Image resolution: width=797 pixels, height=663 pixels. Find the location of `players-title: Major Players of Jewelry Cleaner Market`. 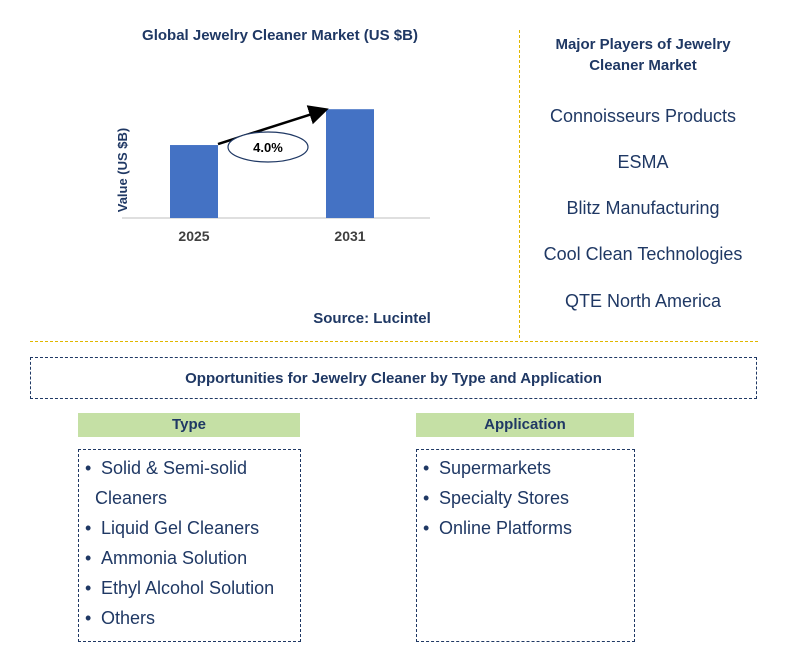

players-title: Major Players of Jewelry Cleaner Market is located at coordinates (643, 55).